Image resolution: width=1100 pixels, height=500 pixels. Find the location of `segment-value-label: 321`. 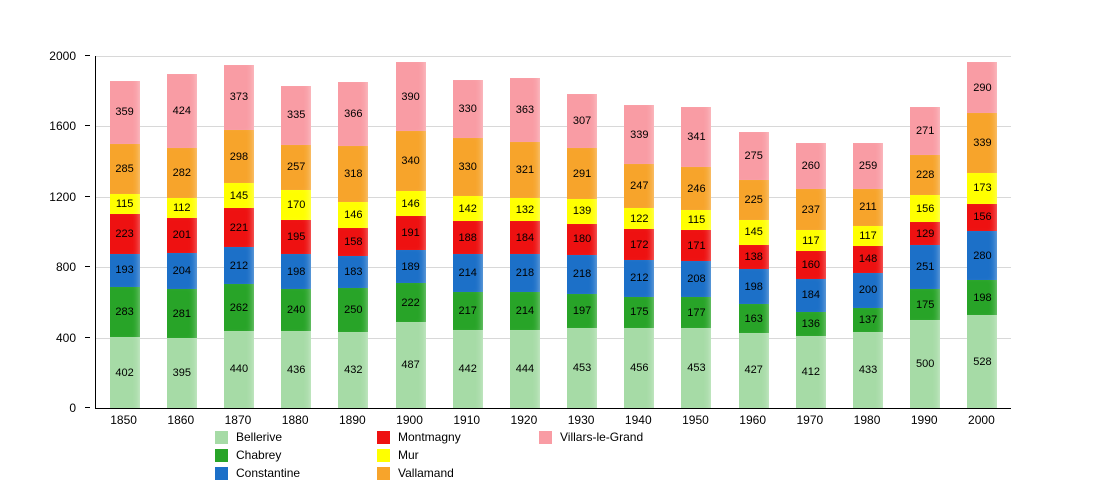

segment-value-label: 321 is located at coordinates (525, 170).